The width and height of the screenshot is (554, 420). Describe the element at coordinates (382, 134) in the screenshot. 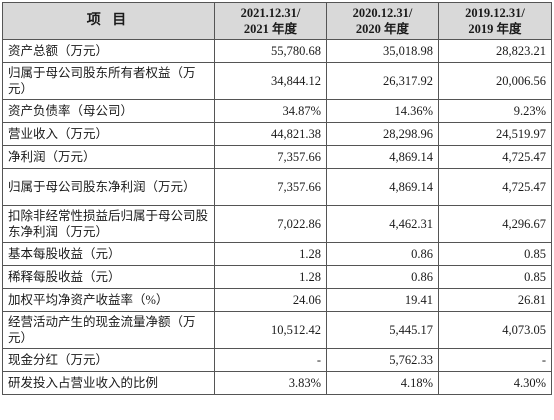

I see `value-2020: 28,298.96` at that location.